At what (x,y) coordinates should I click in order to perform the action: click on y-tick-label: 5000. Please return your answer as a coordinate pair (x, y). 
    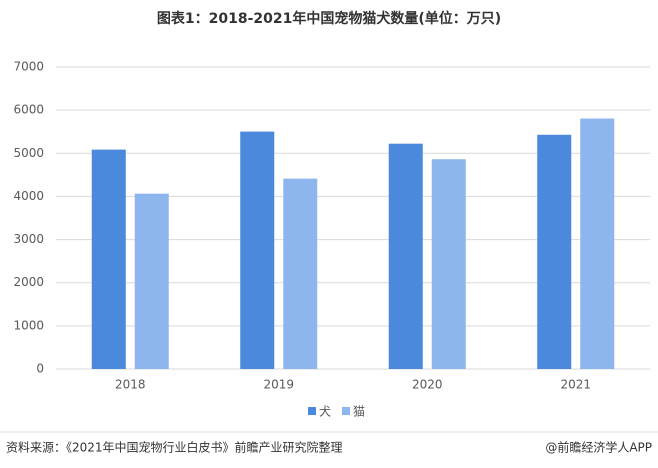
    Looking at the image, I should click on (28, 153).